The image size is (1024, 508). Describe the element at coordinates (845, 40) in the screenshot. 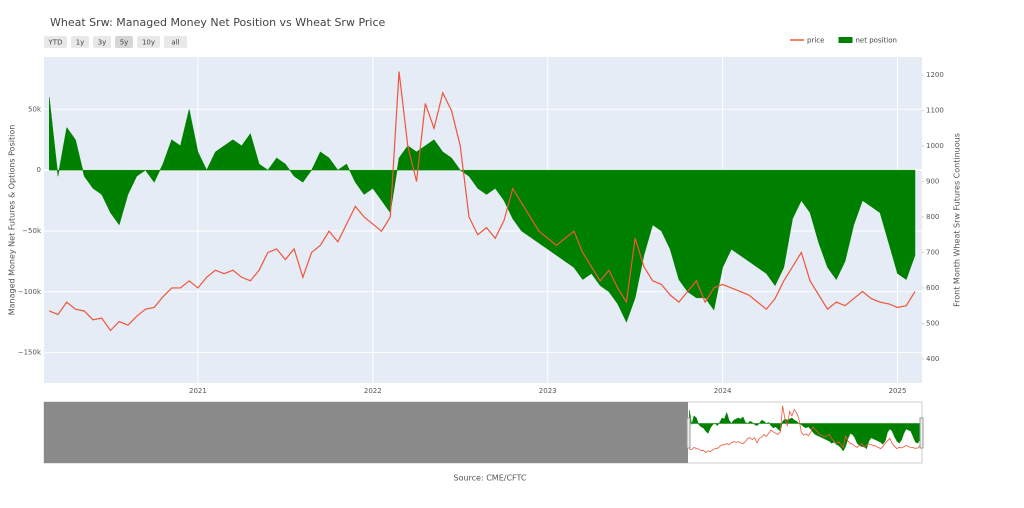

I see `legend-swatch` at that location.